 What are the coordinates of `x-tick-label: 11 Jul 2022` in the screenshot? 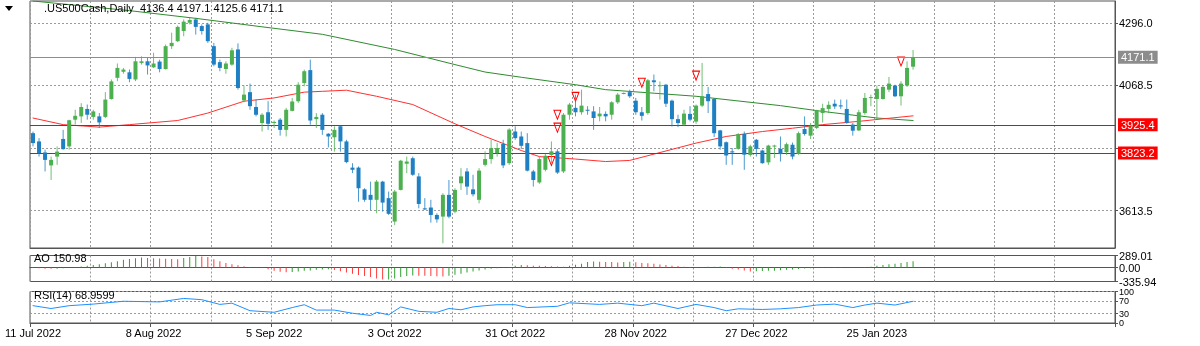 It's located at (33, 332).